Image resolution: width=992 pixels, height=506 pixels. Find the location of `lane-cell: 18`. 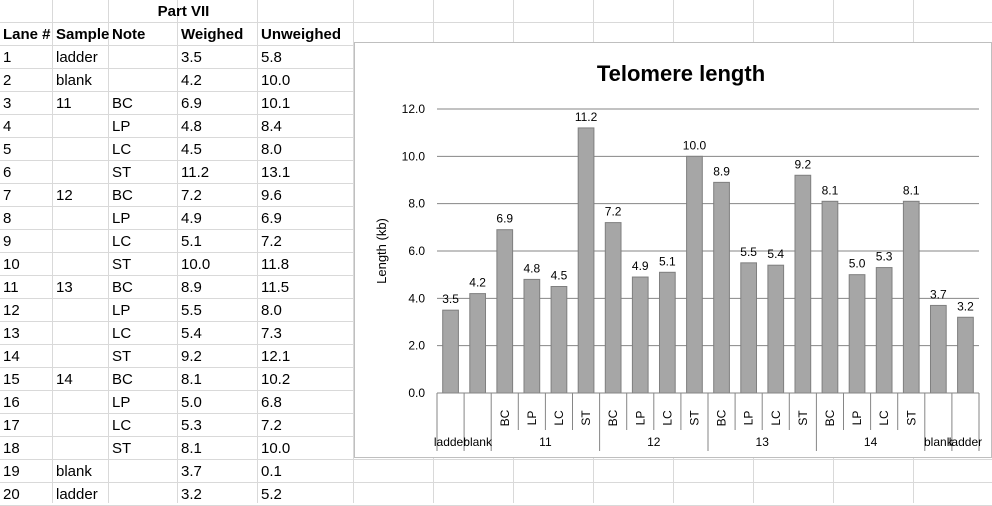

lane-cell: 18 is located at coordinates (11, 448).